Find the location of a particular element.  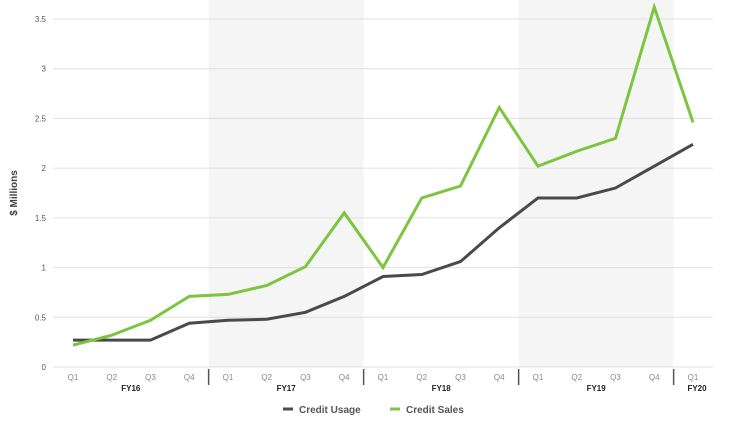

group-label: FY16 is located at coordinates (131, 388).